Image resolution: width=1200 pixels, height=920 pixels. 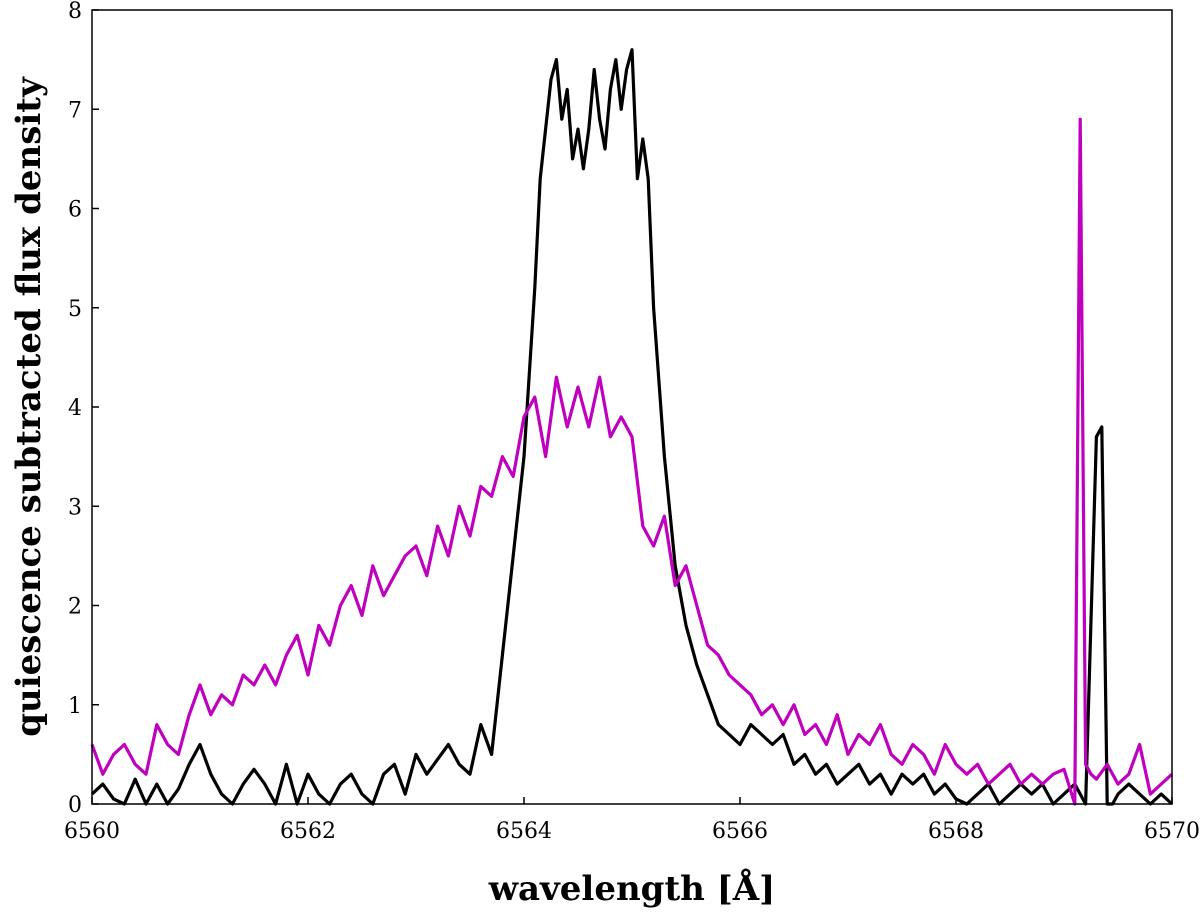 What do you see at coordinates (92, 831) in the screenshot?
I see `x-tick-label: 6560` at bounding box center [92, 831].